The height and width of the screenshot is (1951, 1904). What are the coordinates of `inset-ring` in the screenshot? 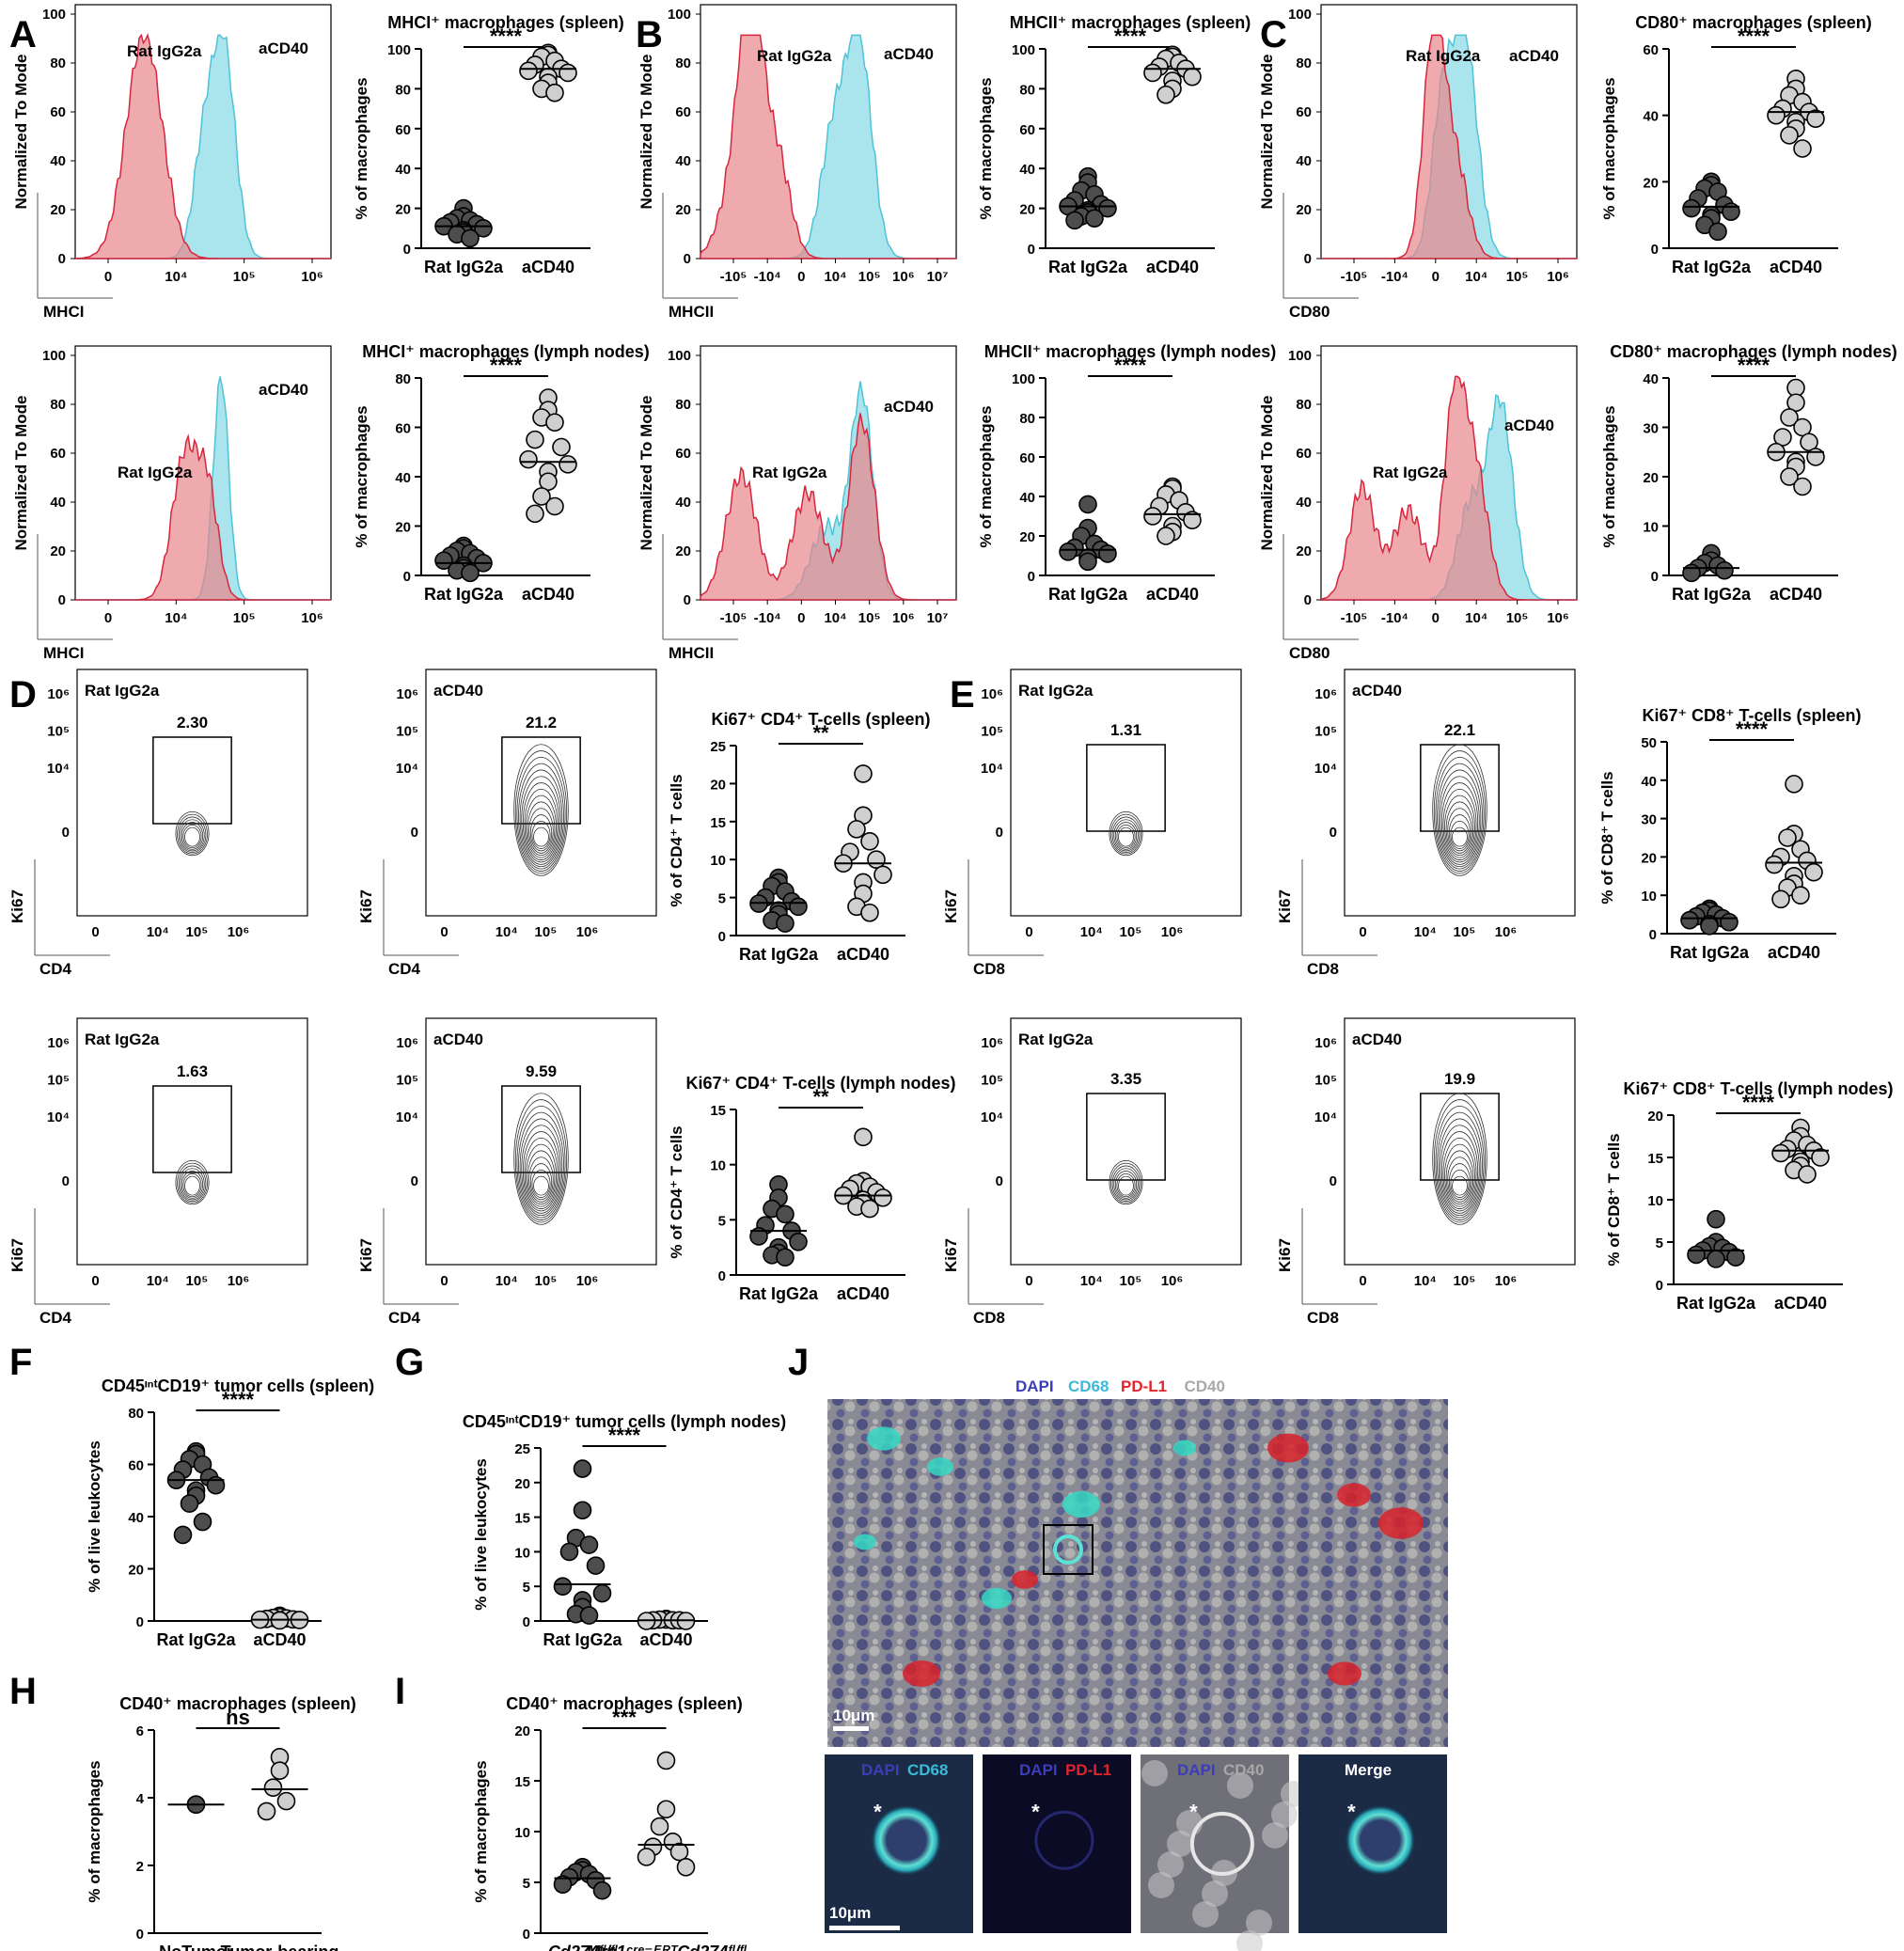 It's located at (906, 1840).